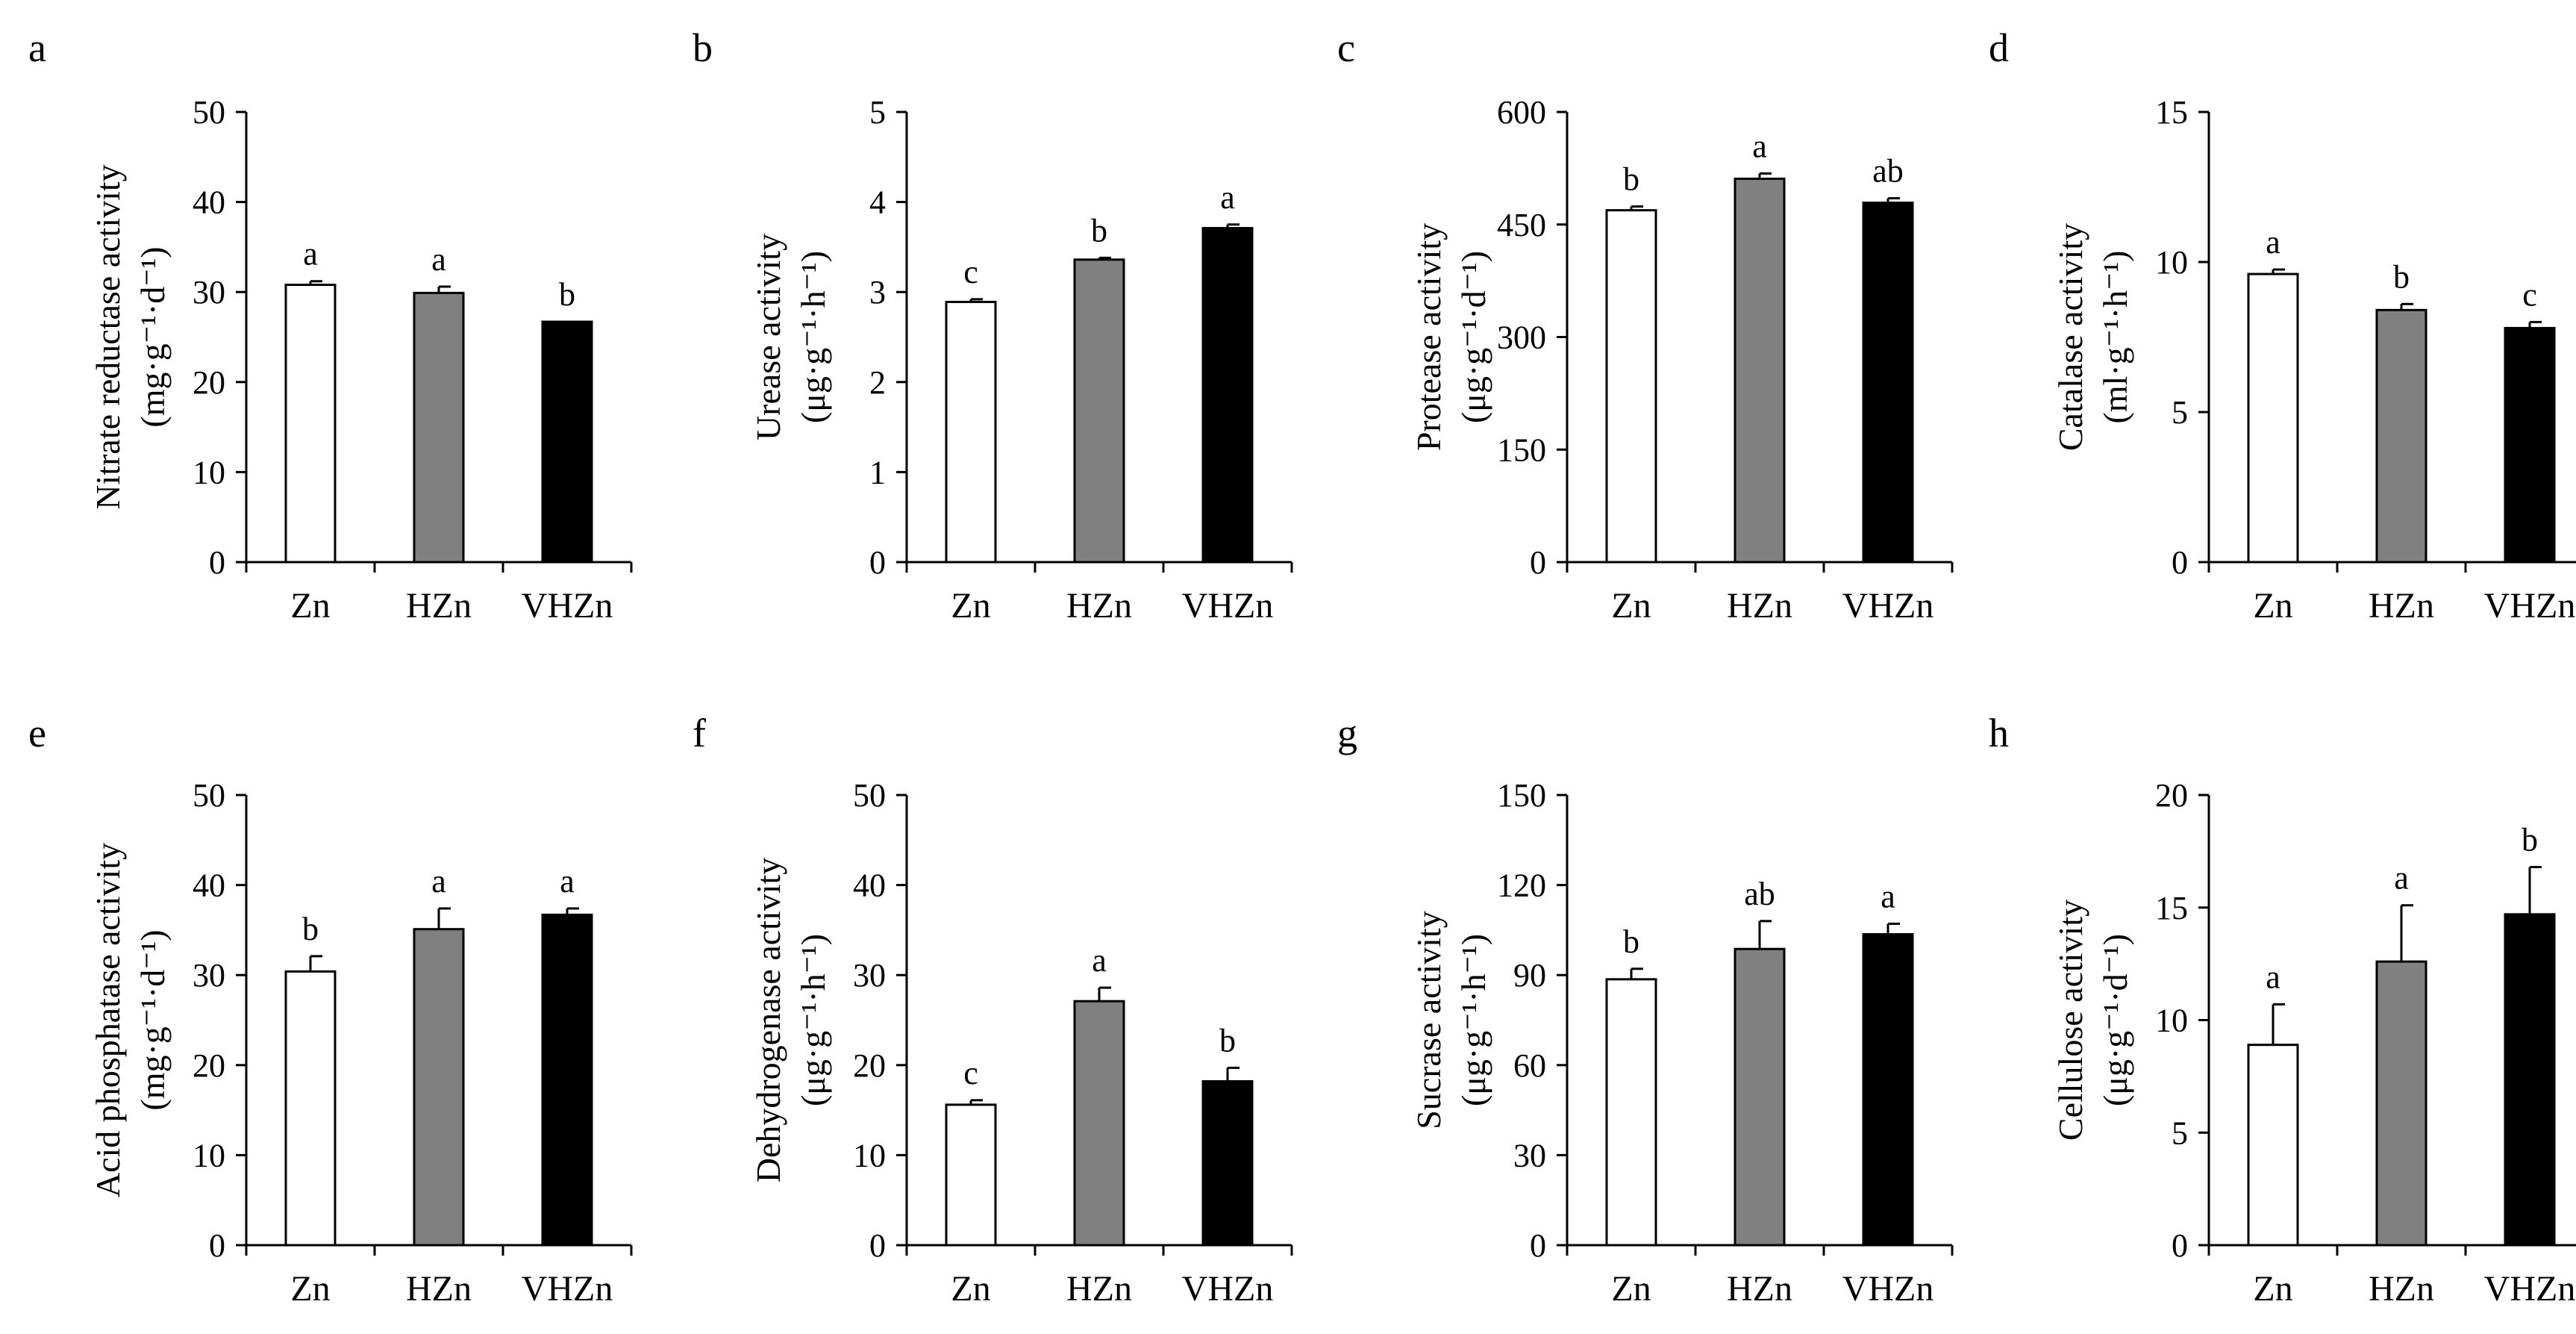 This screenshot has height=1334, width=2576. What do you see at coordinates (1346, 47) in the screenshot?
I see `panel-label: c` at bounding box center [1346, 47].